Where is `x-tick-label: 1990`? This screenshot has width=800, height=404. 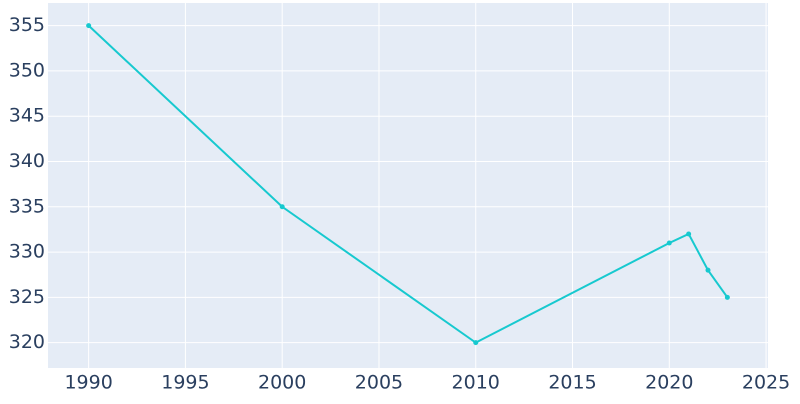
x-tick-label: 1990 is located at coordinates (88, 383).